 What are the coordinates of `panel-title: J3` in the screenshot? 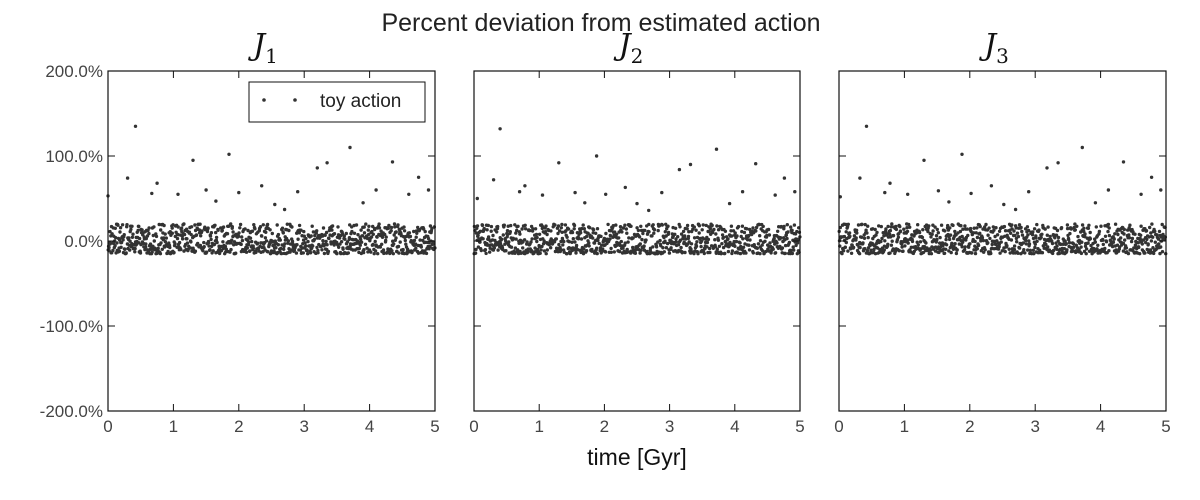 It's located at (993, 48).